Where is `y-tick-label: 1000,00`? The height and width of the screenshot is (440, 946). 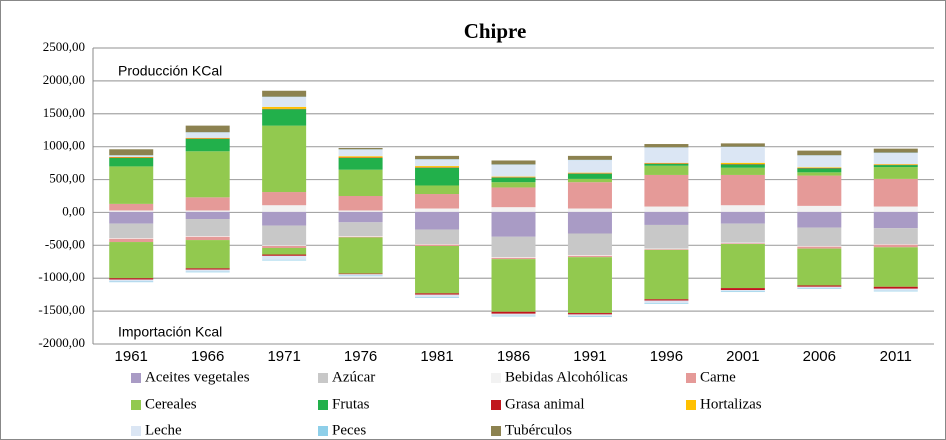
y-tick-label: 1000,00 is located at coordinates (64, 145).